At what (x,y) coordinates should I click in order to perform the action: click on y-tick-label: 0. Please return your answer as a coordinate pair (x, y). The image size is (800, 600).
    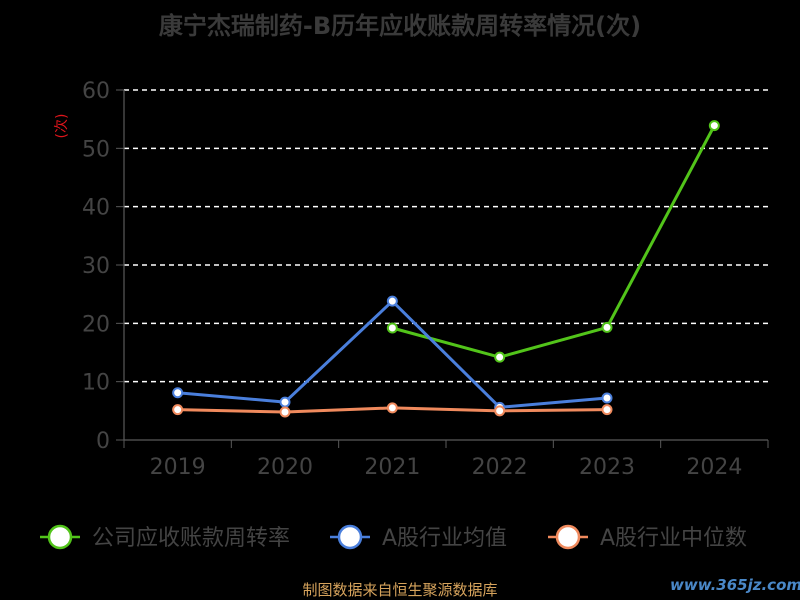
    Looking at the image, I should click on (103, 441).